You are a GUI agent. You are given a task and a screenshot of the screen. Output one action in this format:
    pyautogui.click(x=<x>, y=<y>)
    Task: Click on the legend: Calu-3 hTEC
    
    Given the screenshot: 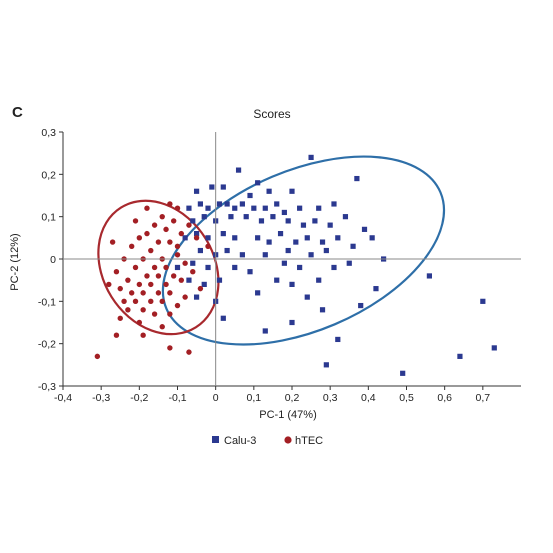 What is the action you would take?
    pyautogui.click(x=267, y=441)
    